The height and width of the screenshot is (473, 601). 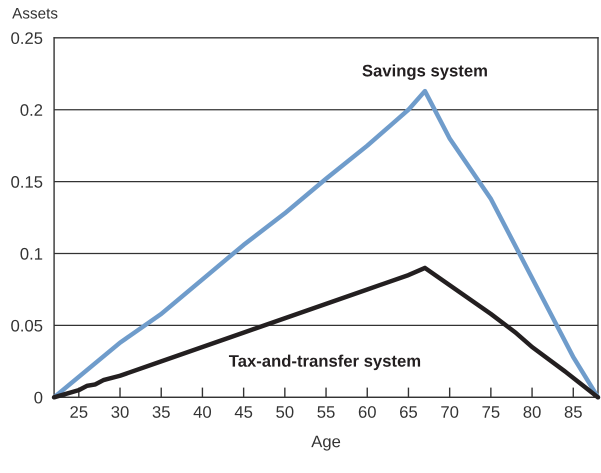 What do you see at coordinates (532, 412) in the screenshot?
I see `x-tick-label: 80` at bounding box center [532, 412].